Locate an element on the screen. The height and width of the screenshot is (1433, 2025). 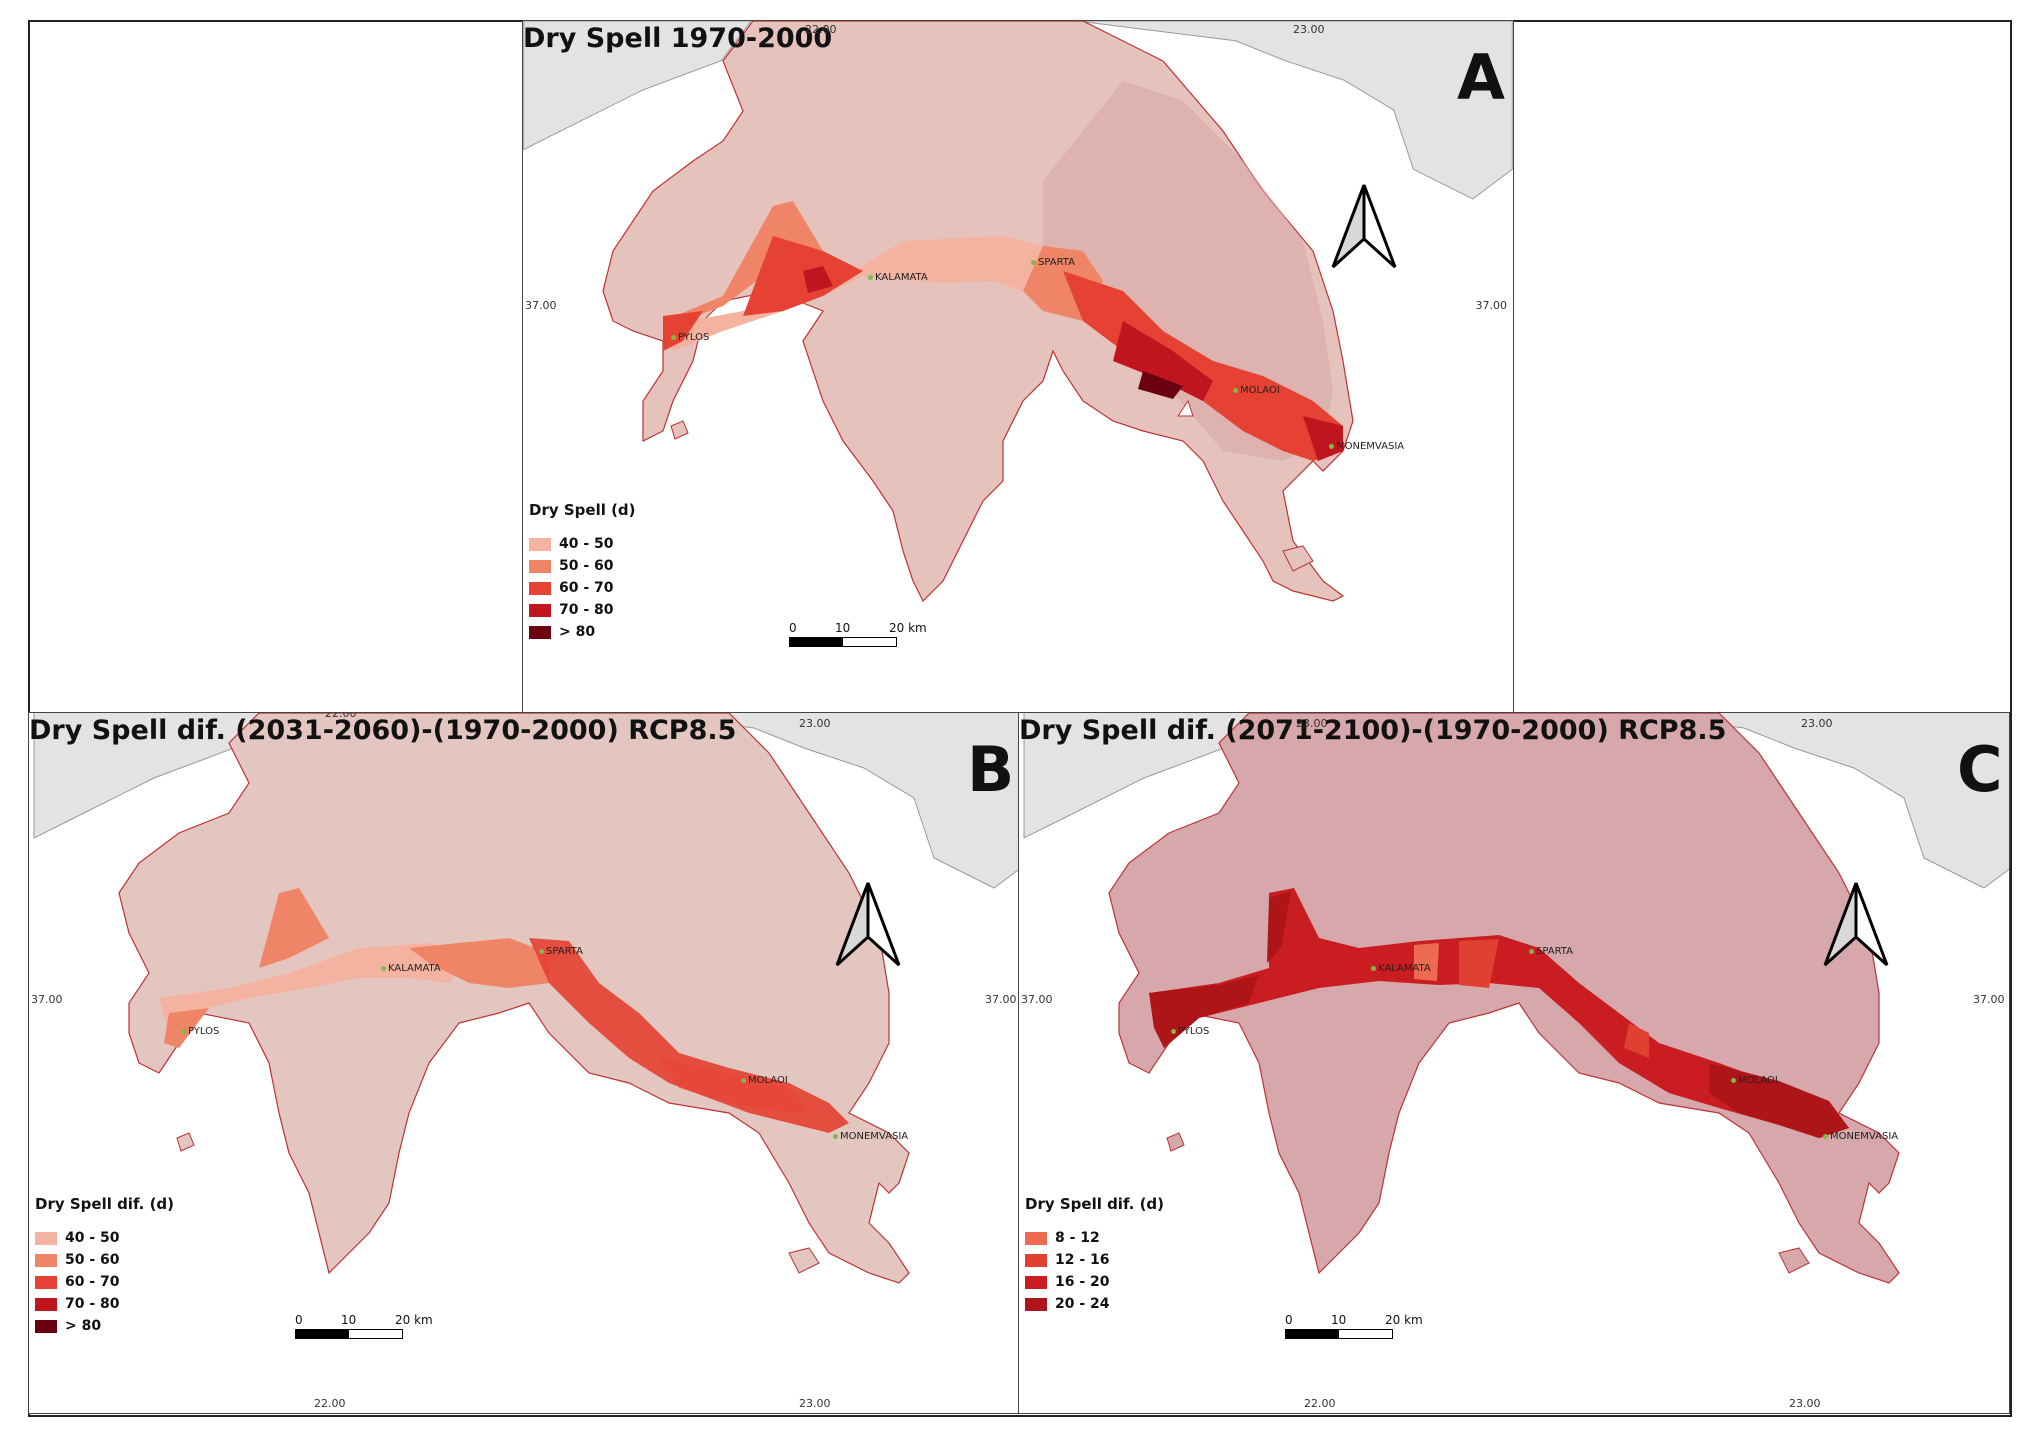
city-kalamata-b: KALAMATA is located at coordinates (411, 968).